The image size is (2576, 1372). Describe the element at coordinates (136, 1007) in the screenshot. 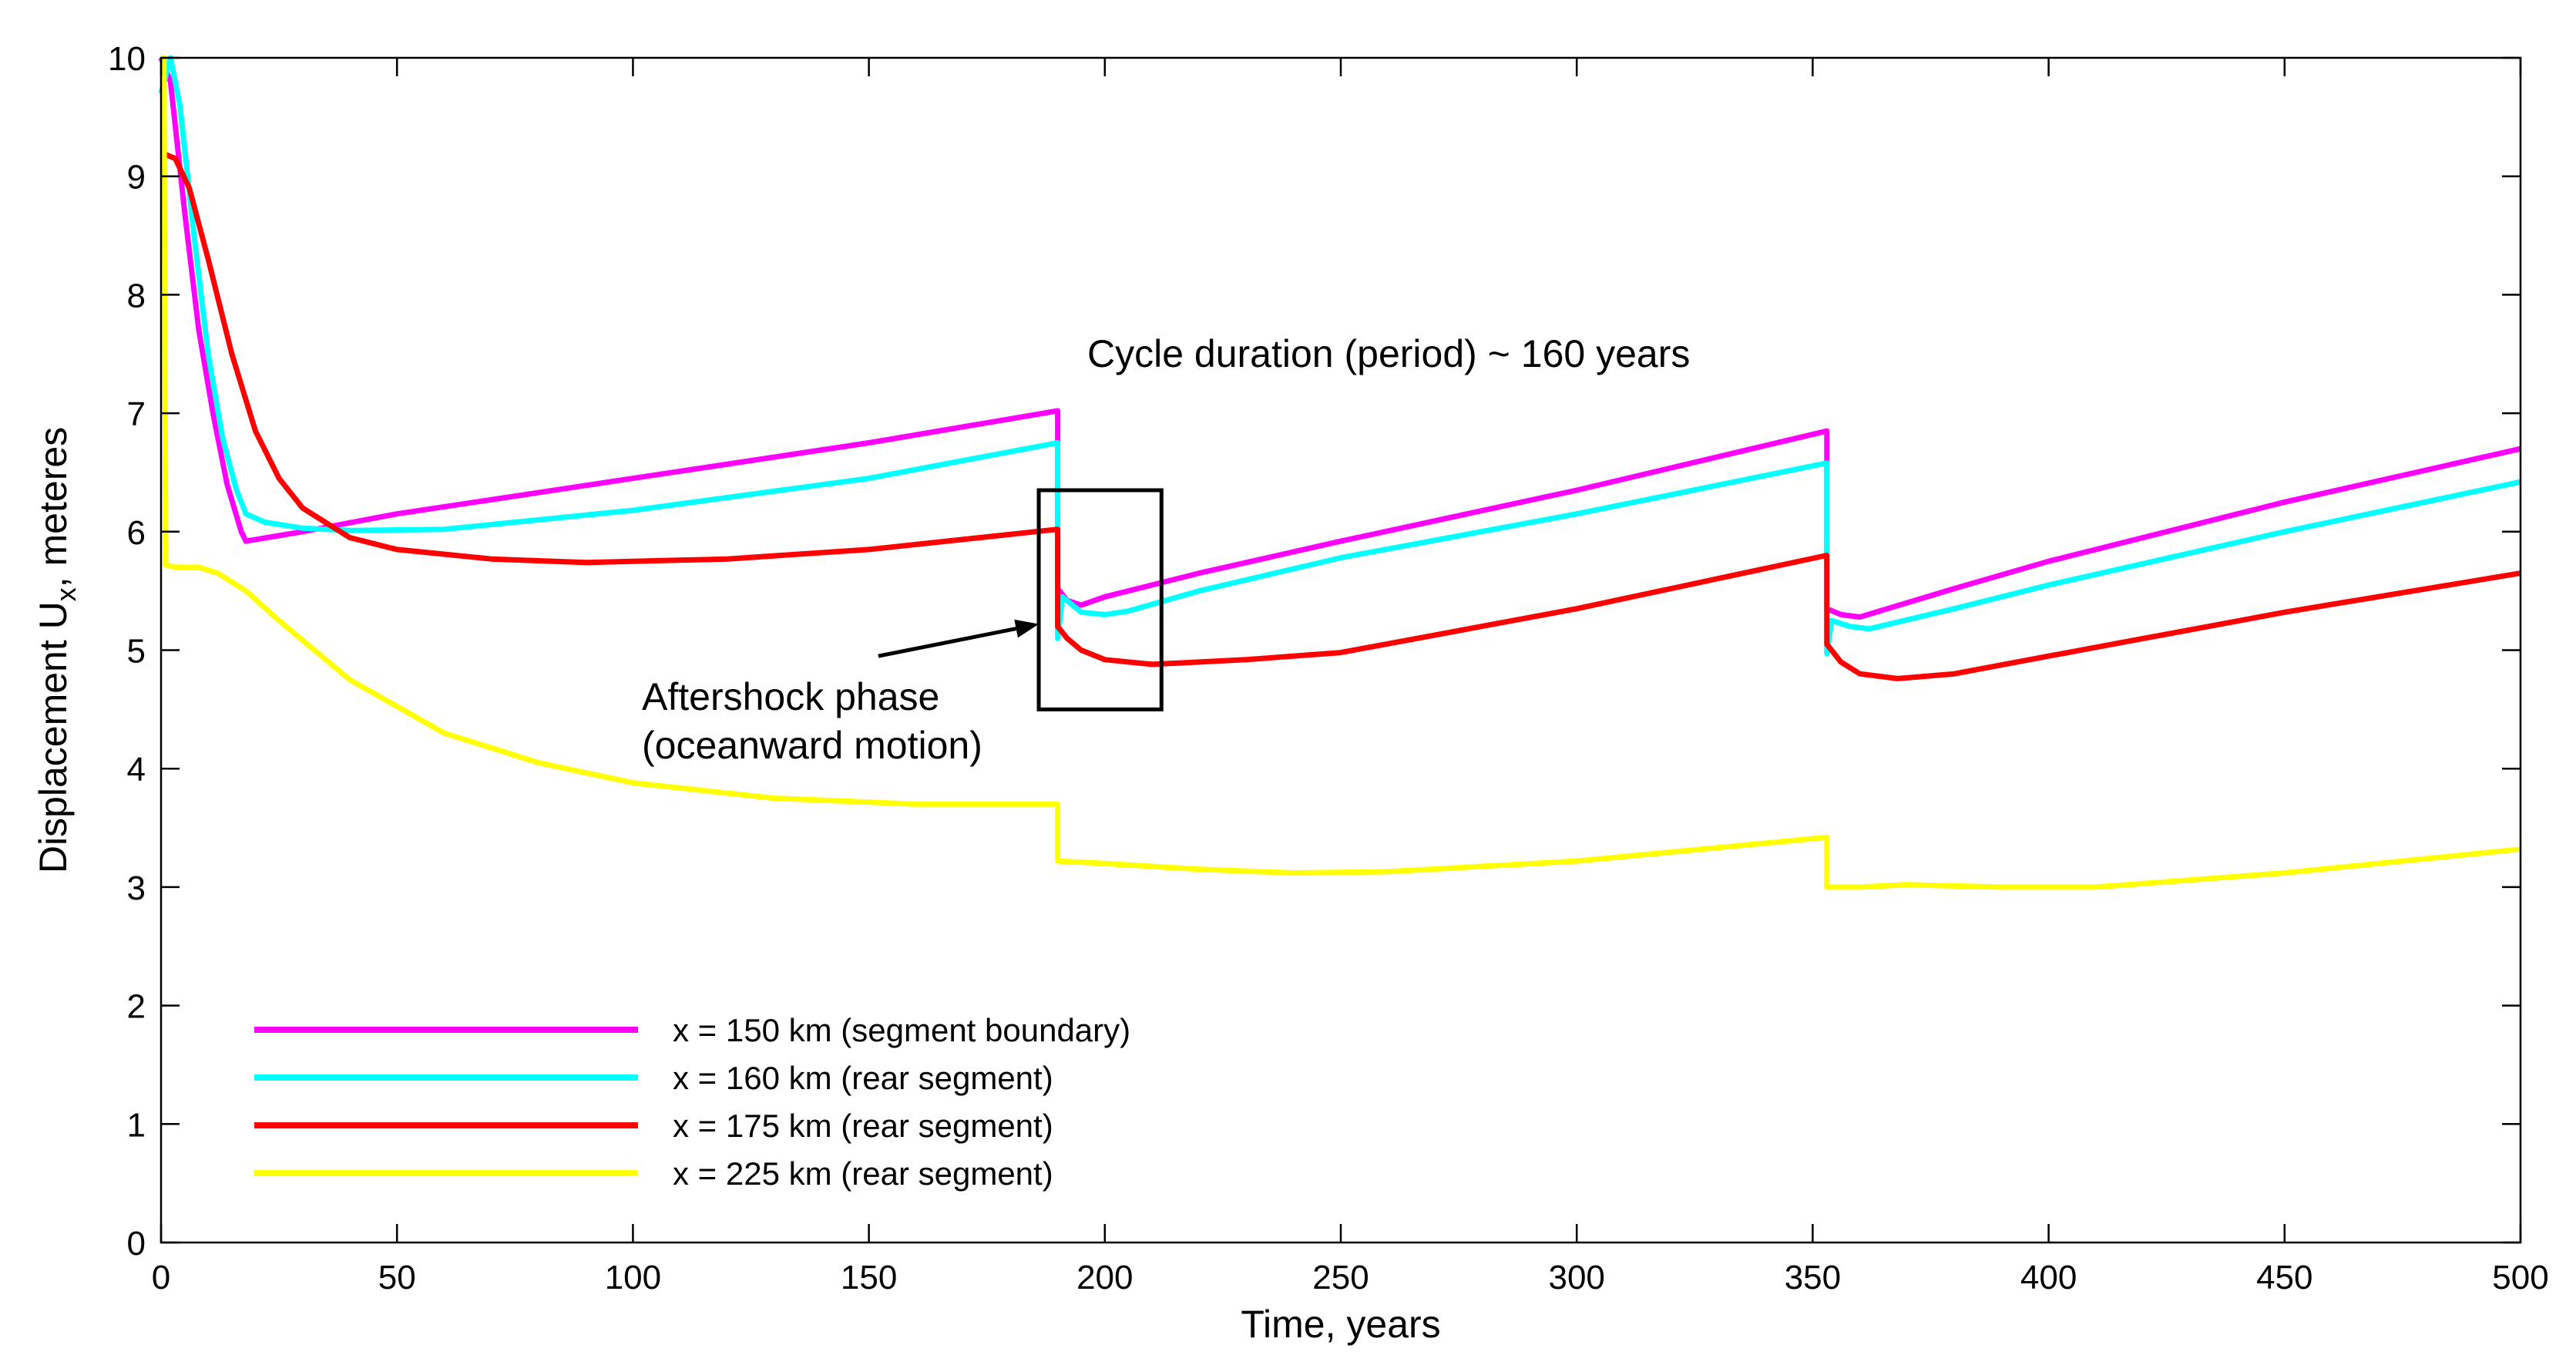

I see `y-tick-label: 2` at that location.